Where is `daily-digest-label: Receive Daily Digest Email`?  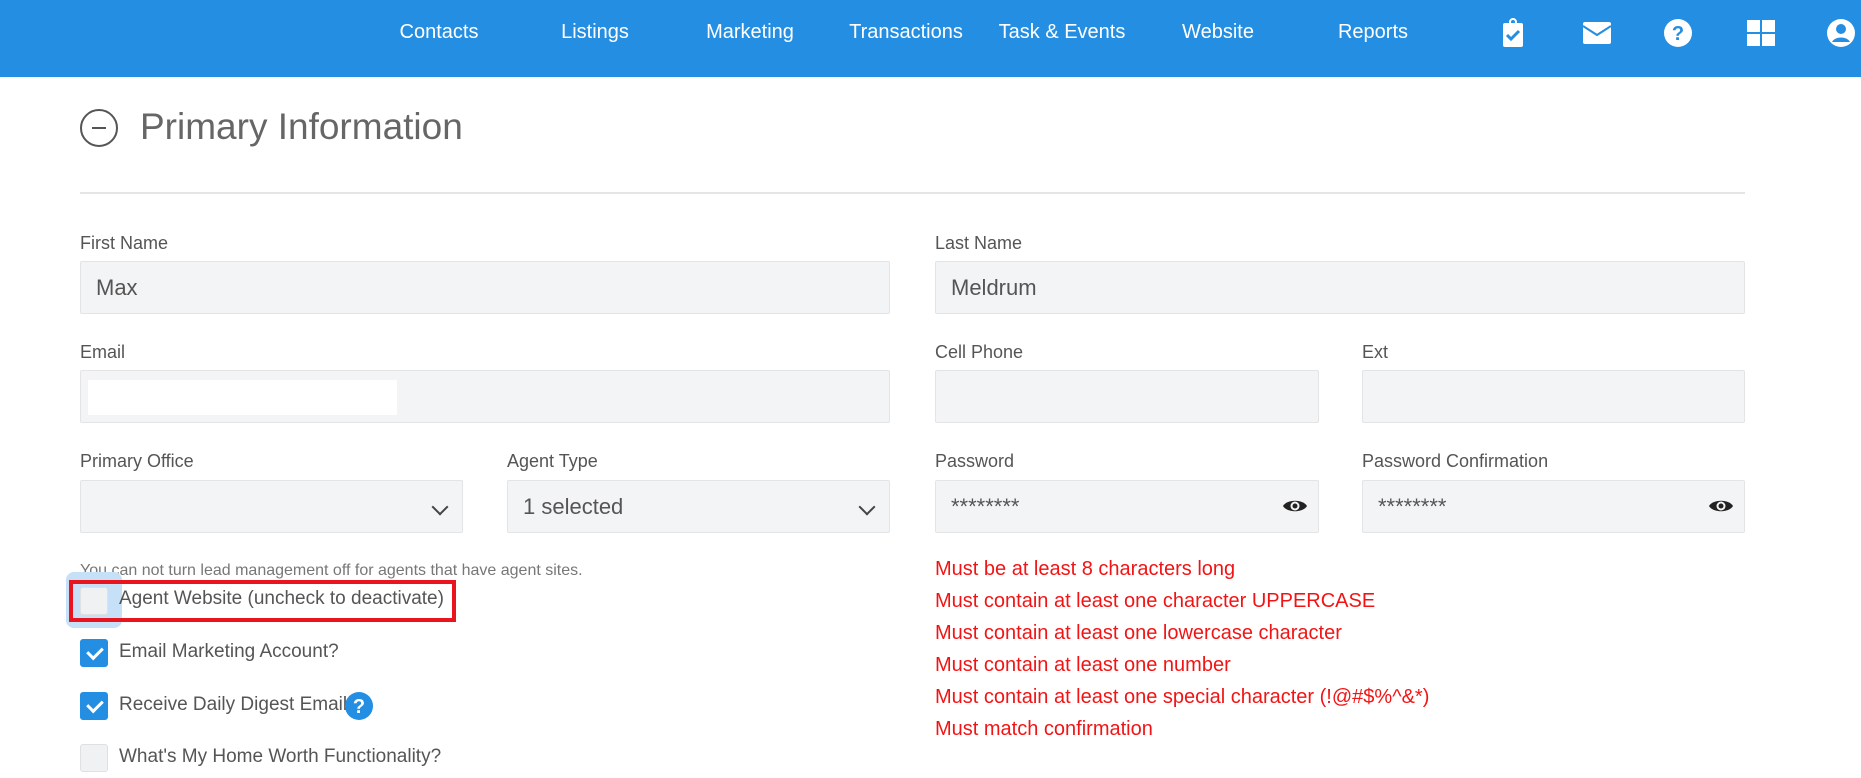
daily-digest-label: Receive Daily Digest Email is located at coordinates (233, 704).